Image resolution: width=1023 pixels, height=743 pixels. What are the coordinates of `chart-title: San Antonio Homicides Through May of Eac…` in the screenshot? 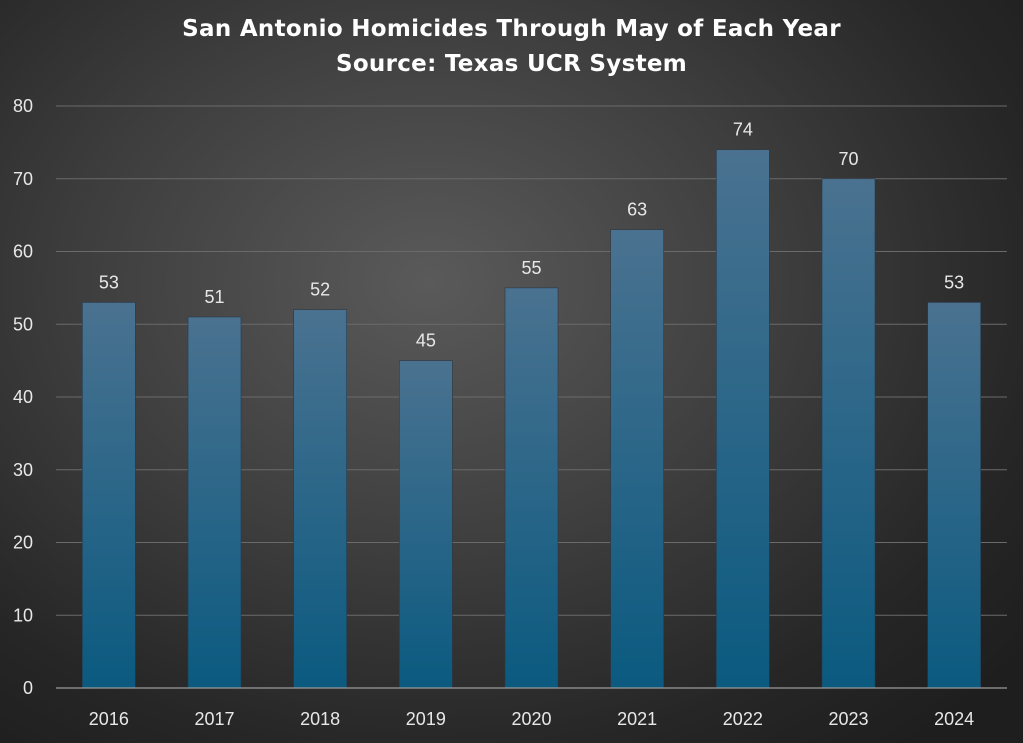 It's located at (511, 29).